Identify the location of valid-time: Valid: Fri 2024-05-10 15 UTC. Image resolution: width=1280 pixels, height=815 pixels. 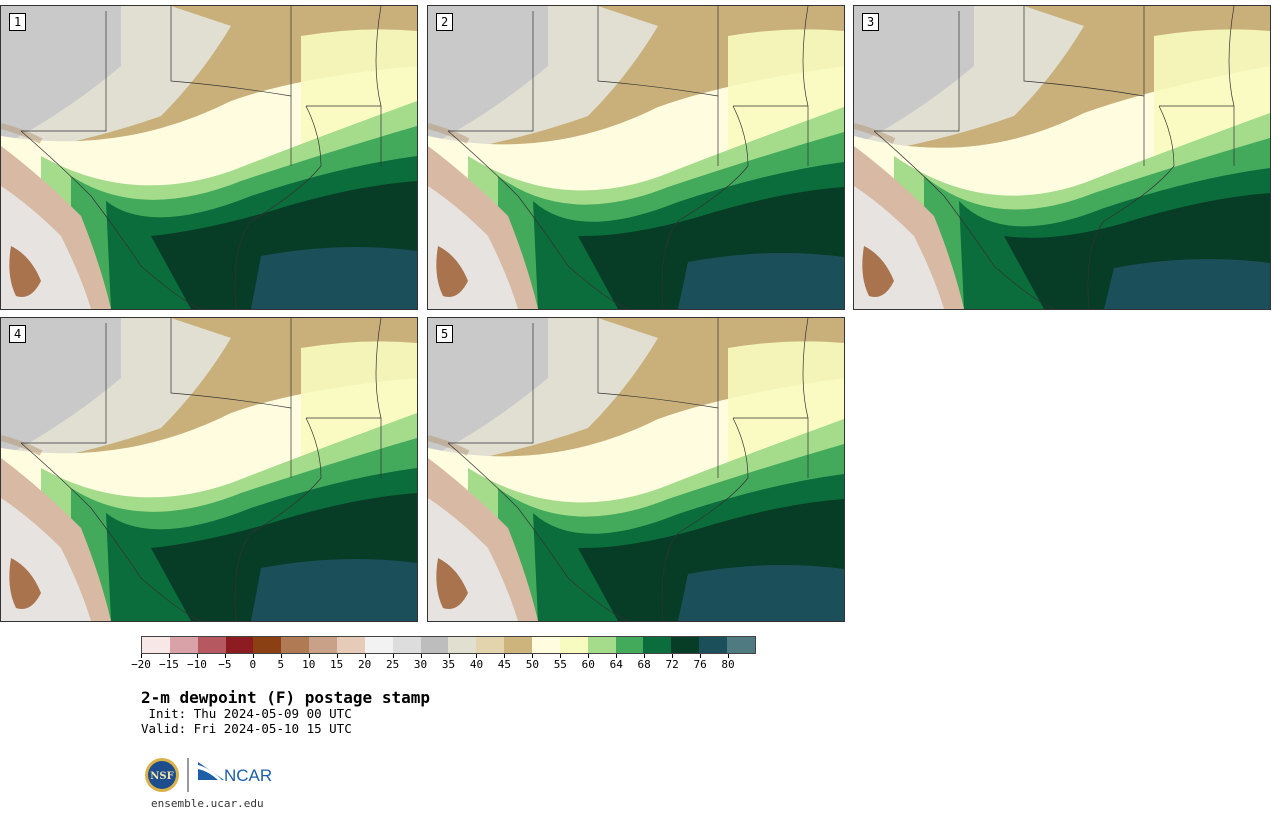
(246, 728).